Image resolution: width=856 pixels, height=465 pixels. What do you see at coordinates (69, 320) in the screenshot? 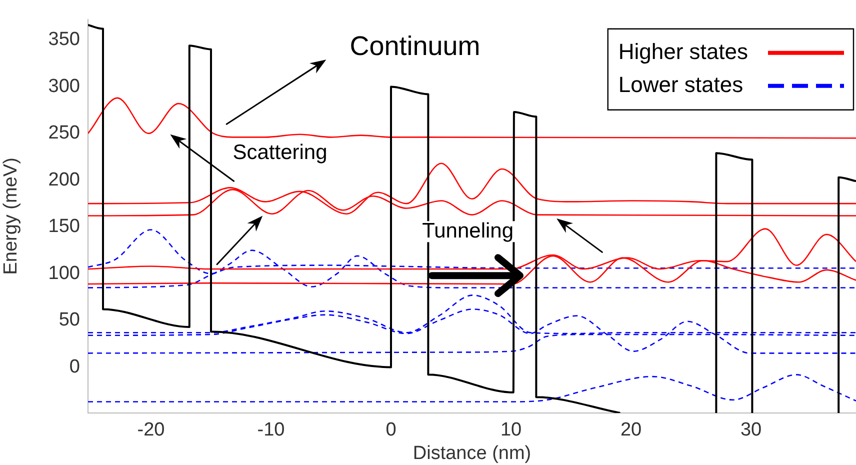
I see `y-tick-label: 50` at bounding box center [69, 320].